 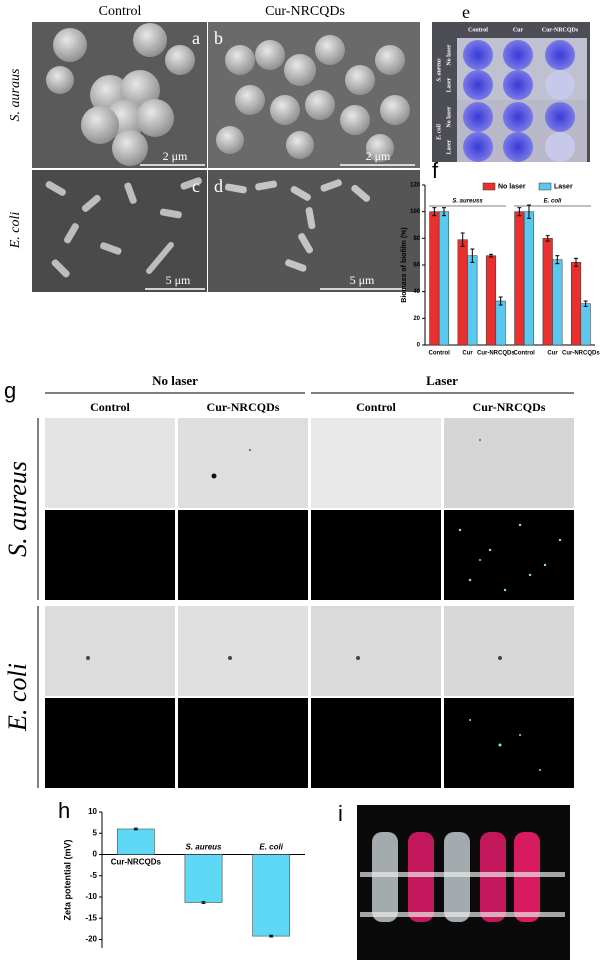 What do you see at coordinates (67, 879) in the screenshot?
I see `y-axis-label: Zeta potential (mV)` at bounding box center [67, 879].